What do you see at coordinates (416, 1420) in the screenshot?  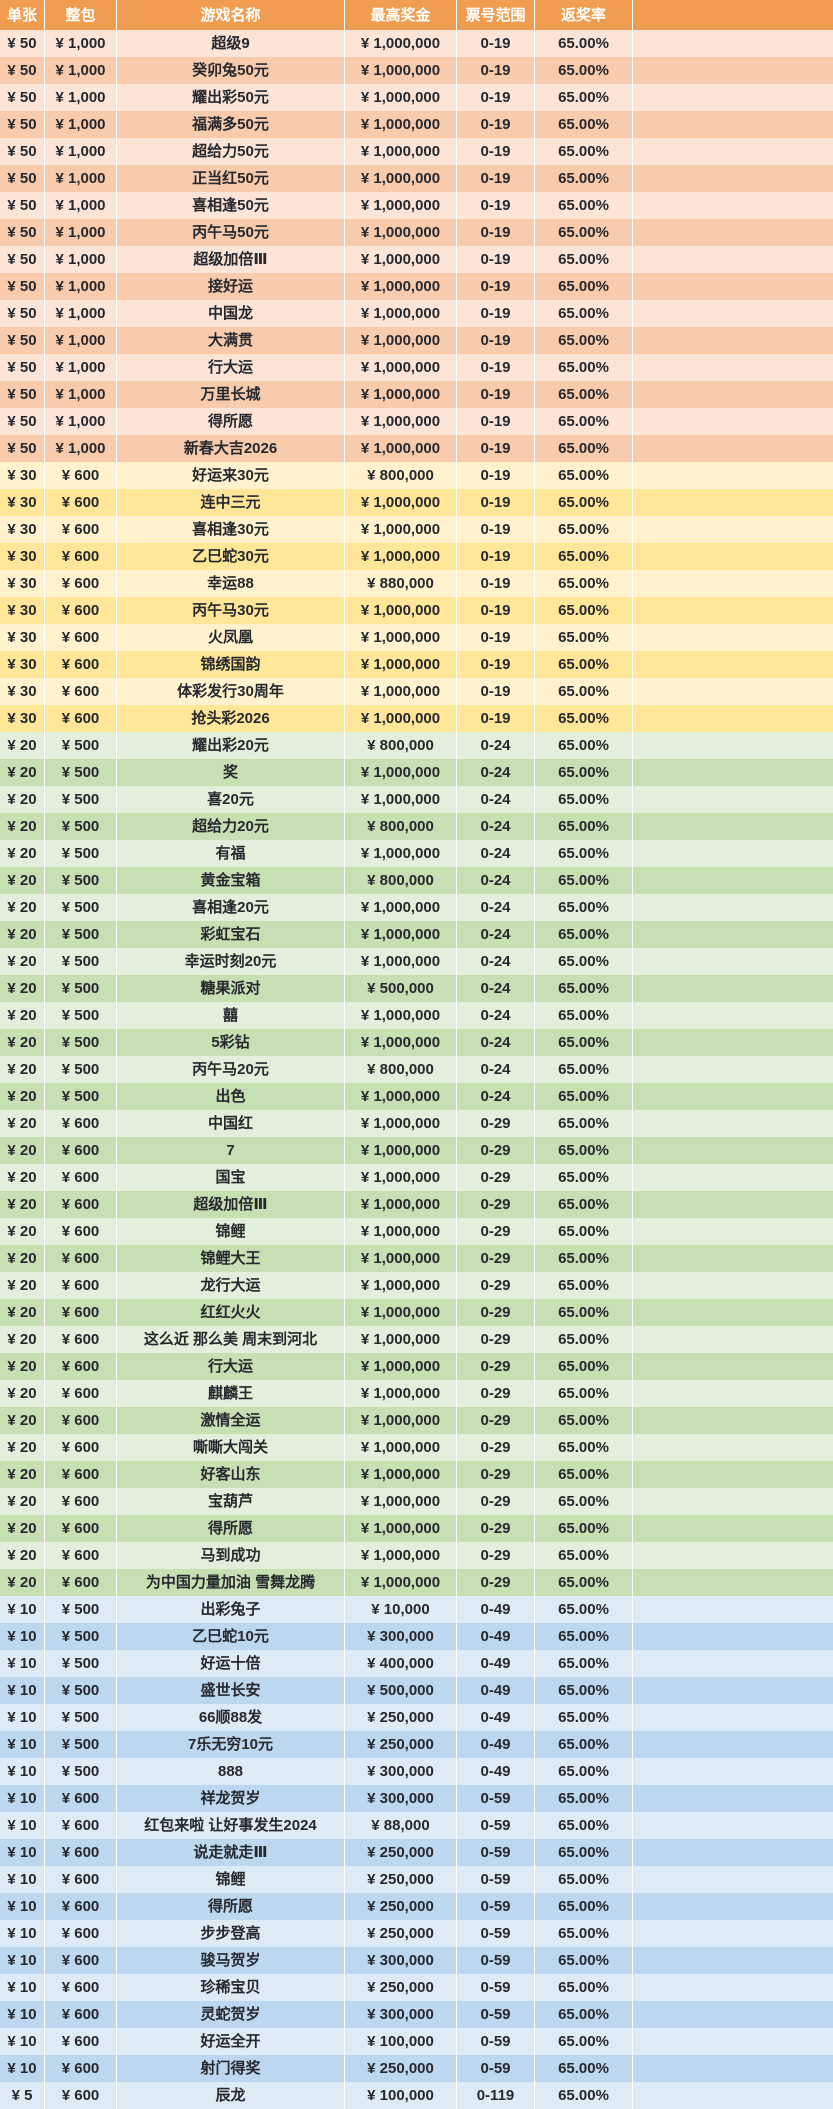 I see `table-row: ¥ 20 ¥ 600 激情全运 ¥ 1,000,000 0-29 65.00%` at bounding box center [416, 1420].